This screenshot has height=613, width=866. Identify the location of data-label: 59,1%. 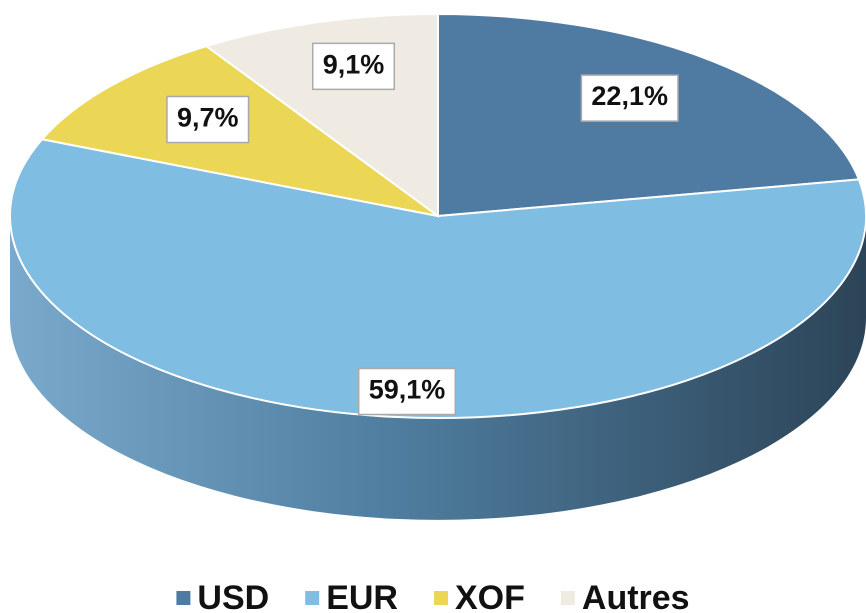
(407, 391).